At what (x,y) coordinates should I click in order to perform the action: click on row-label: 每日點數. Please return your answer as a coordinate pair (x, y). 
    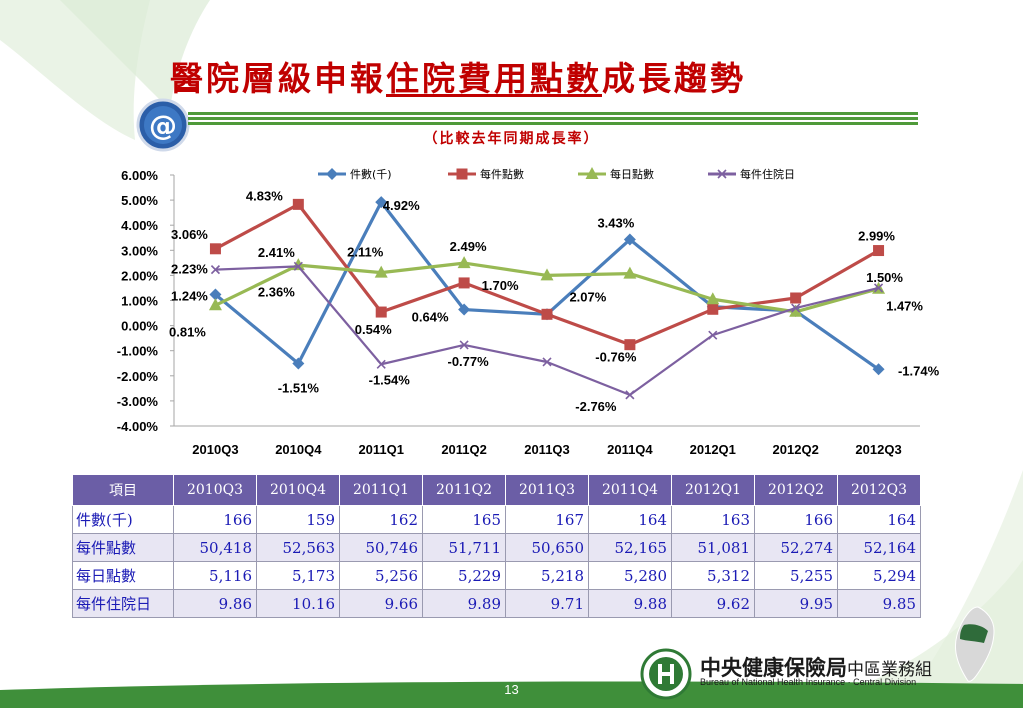
    Looking at the image, I should click on (123, 575).